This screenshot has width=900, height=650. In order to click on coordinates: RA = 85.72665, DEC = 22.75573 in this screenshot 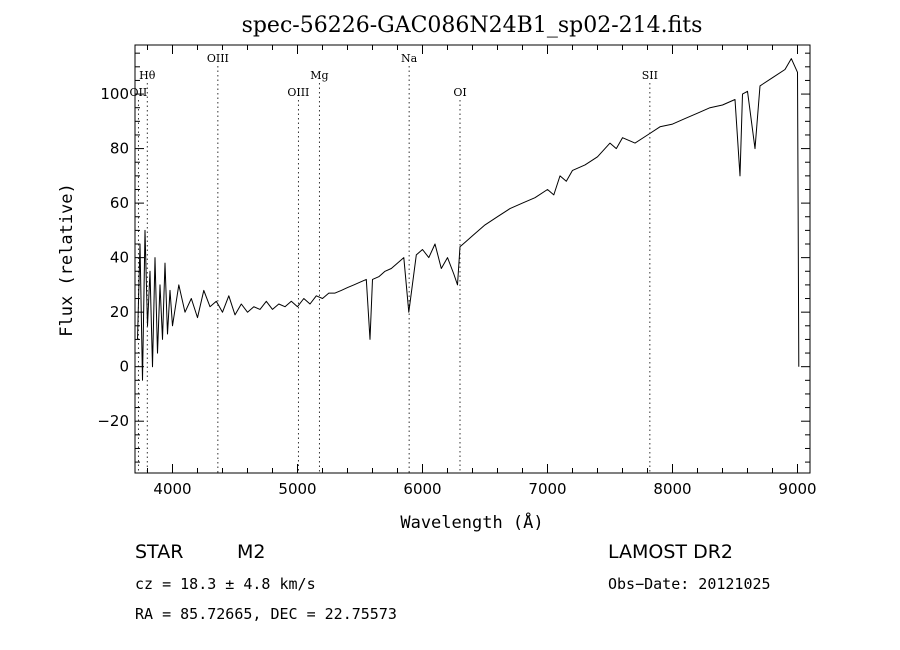, I will do `click(266, 614)`.